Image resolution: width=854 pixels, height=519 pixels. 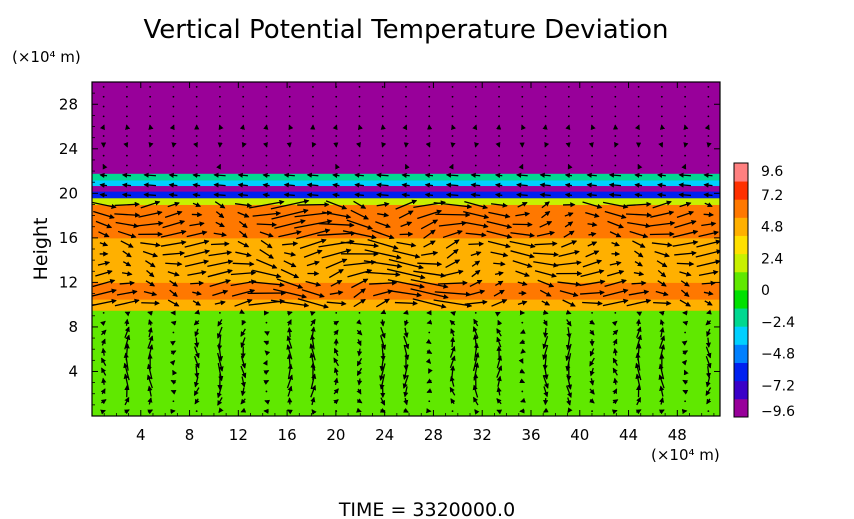 What do you see at coordinates (287, 435) in the screenshot?
I see `x-tick-label: 16` at bounding box center [287, 435].